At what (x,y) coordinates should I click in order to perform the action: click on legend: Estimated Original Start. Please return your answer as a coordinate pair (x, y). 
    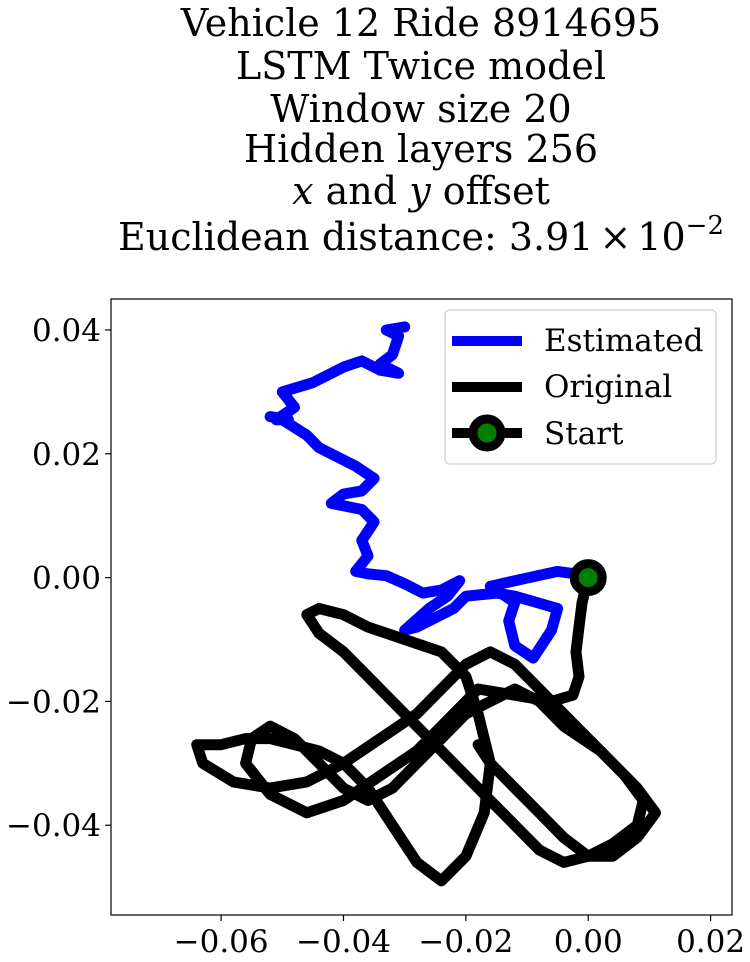
    Looking at the image, I should click on (580, 387).